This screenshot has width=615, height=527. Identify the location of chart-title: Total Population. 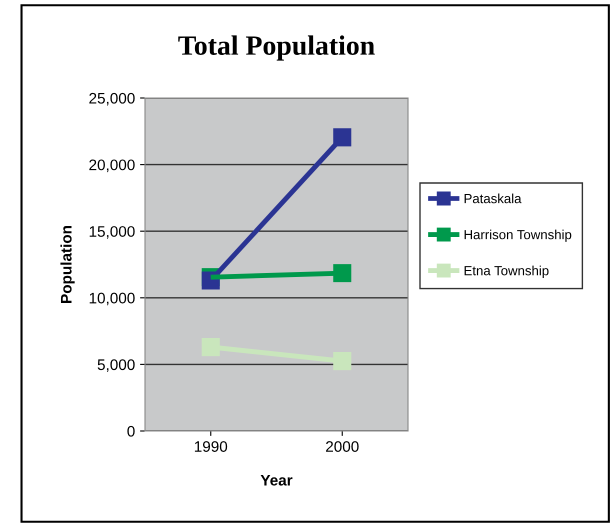
(276, 48).